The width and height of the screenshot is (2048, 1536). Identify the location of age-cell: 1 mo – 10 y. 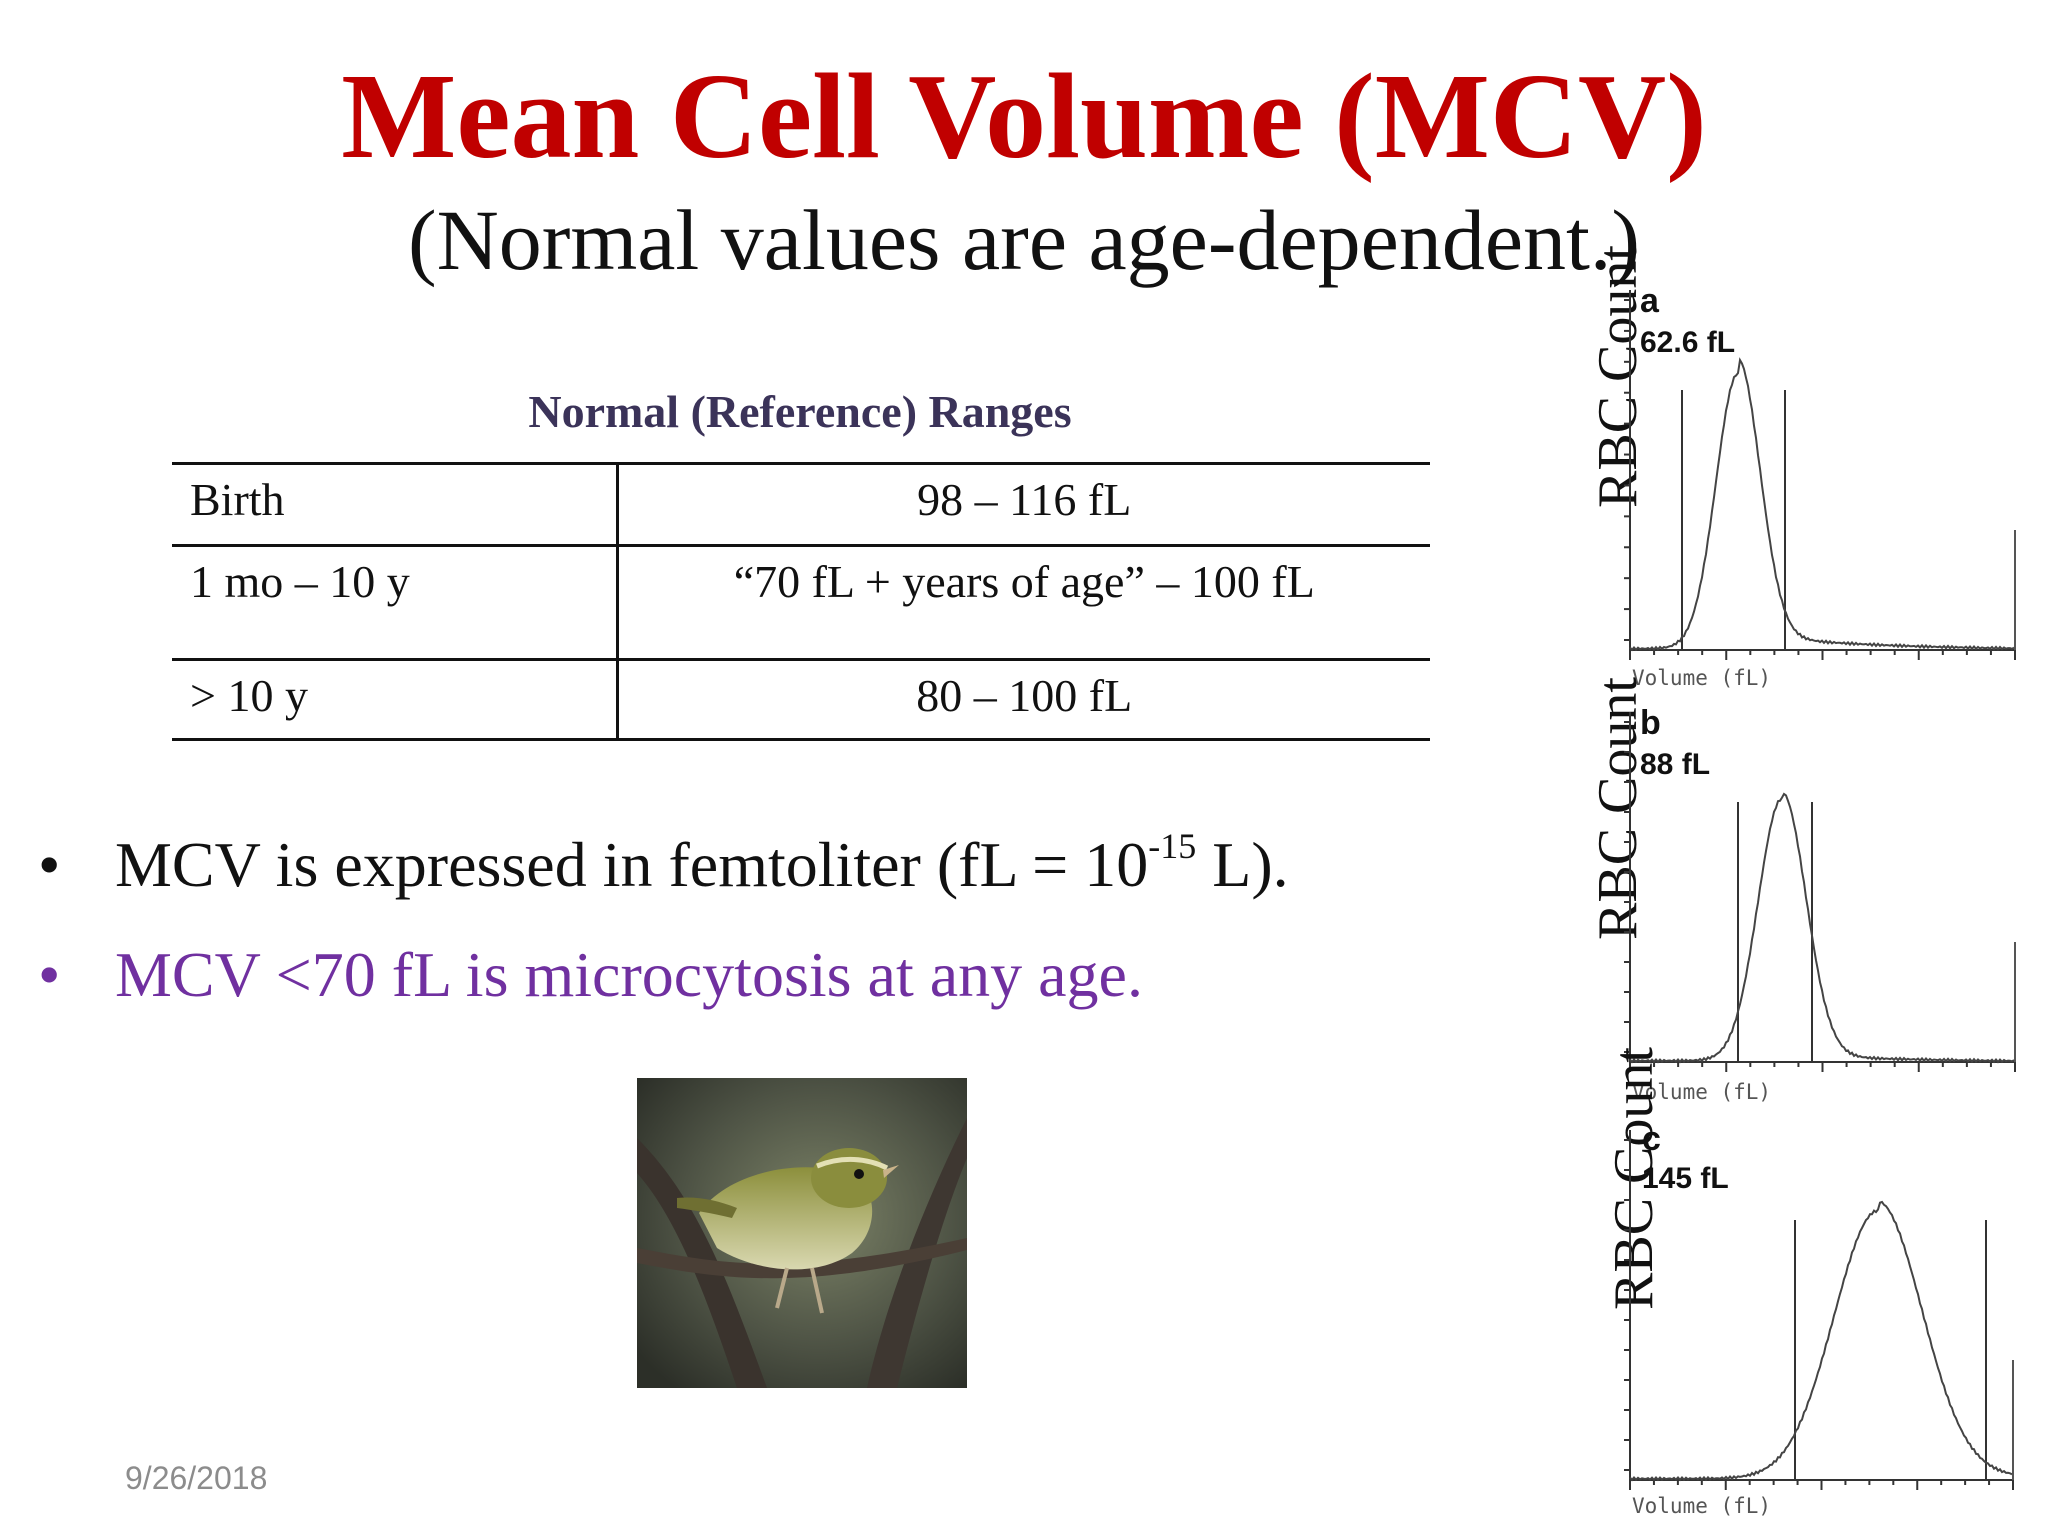
(395, 602).